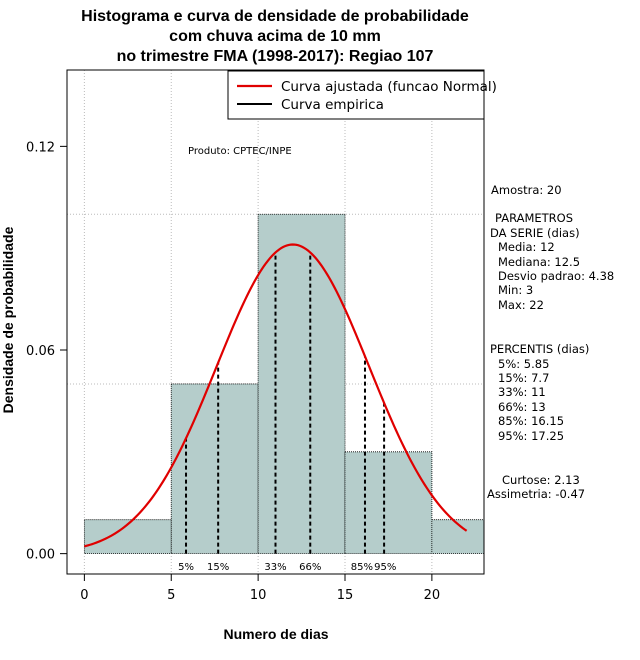  Describe the element at coordinates (534, 218) in the screenshot. I see `stat-param-title-1: PARAMETROS` at that location.